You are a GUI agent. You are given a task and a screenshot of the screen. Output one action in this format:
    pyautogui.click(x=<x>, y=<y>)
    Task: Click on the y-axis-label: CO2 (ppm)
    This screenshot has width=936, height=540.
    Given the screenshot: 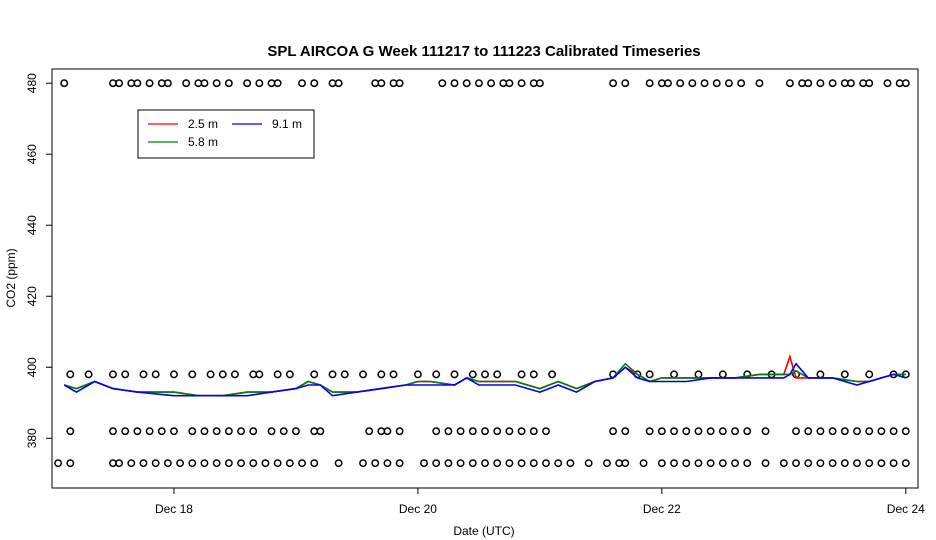 What is the action you would take?
    pyautogui.click(x=11, y=277)
    